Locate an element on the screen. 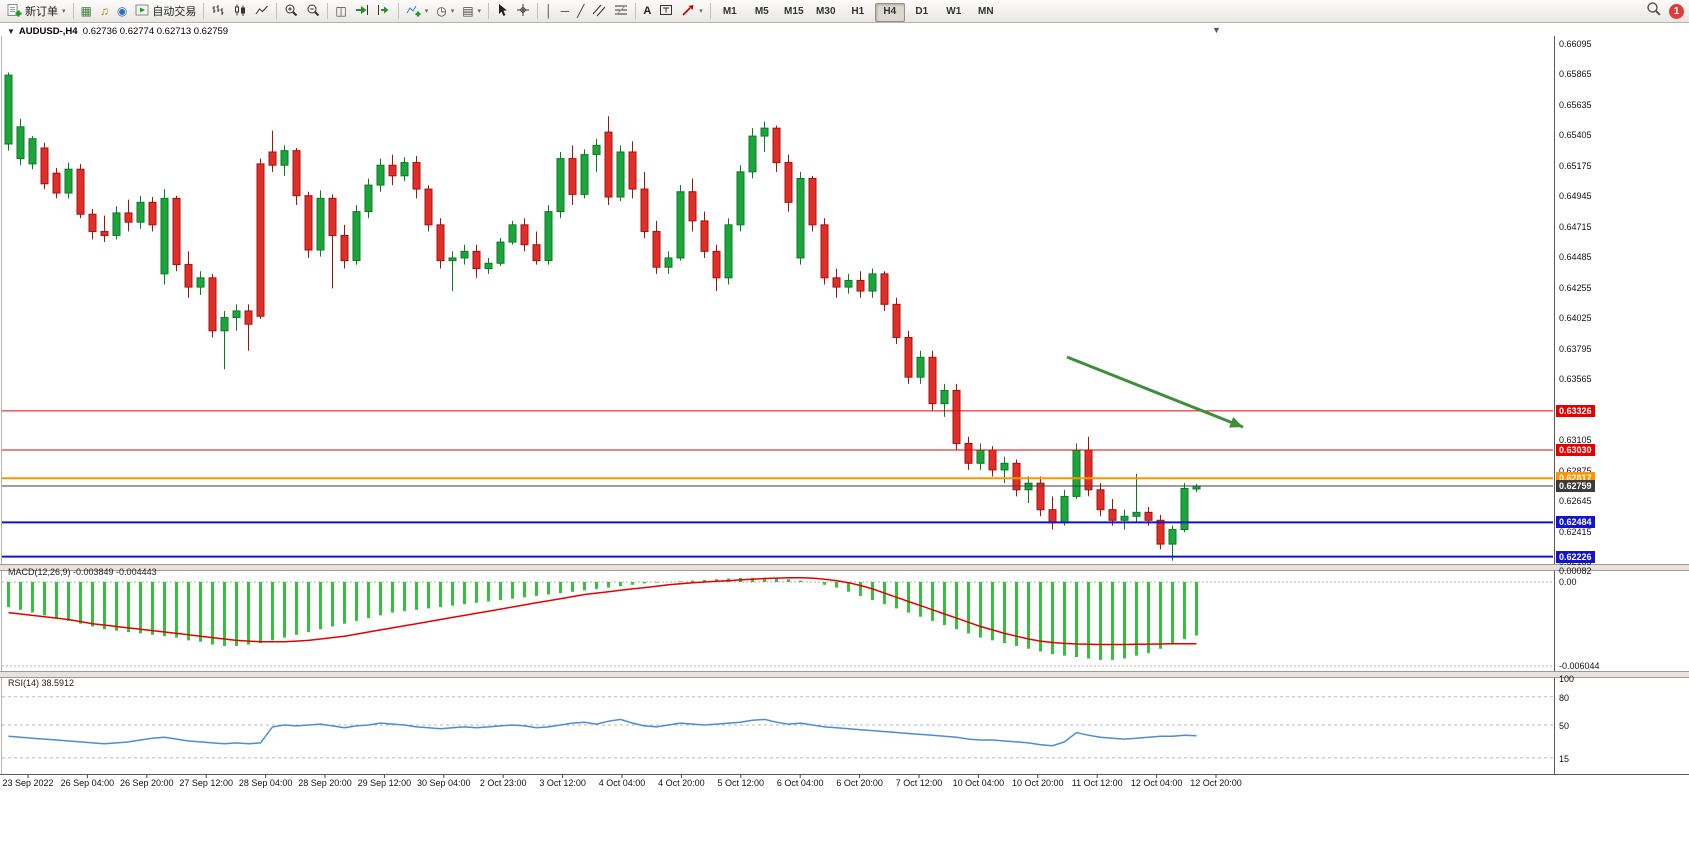 The image size is (1689, 859). alerts-button: ♫ is located at coordinates (104, 11).